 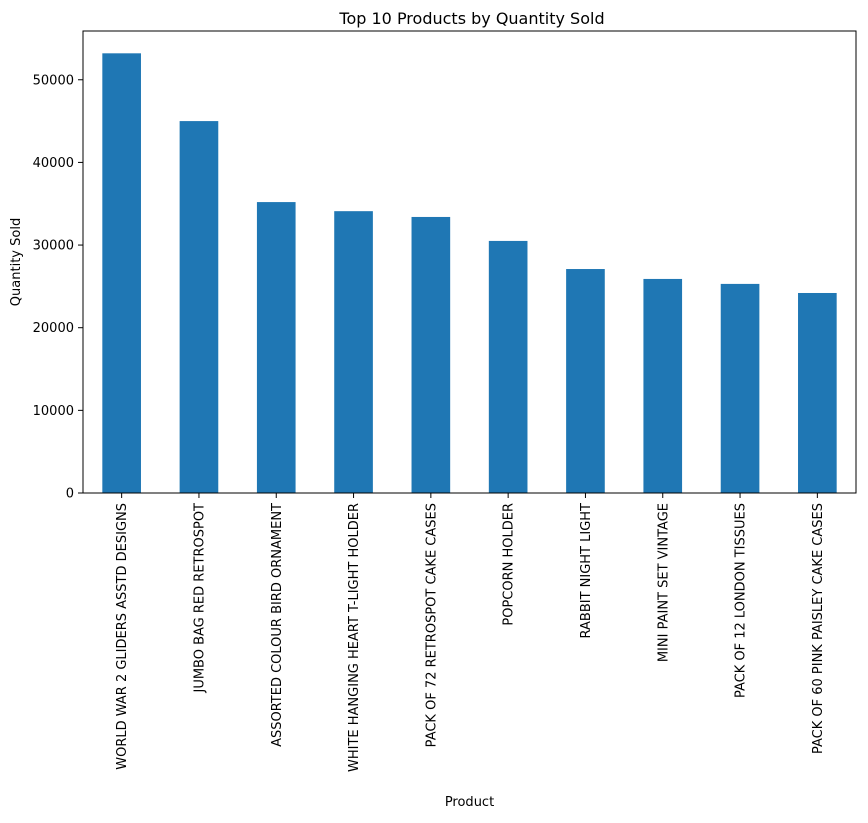 What do you see at coordinates (122, 636) in the screenshot?
I see `x-tick-label: WORLD WAR 2 GLIDERS ASSTD DESIGNS` at bounding box center [122, 636].